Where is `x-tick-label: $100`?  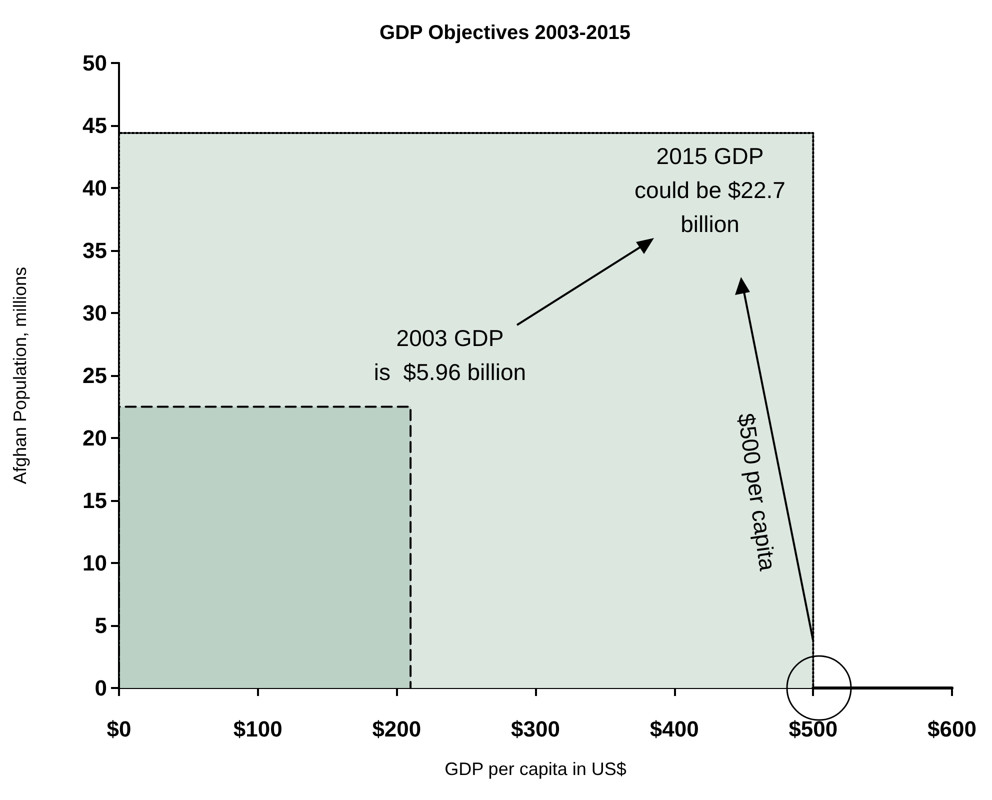
x-tick-label: $100 is located at coordinates (257, 729).